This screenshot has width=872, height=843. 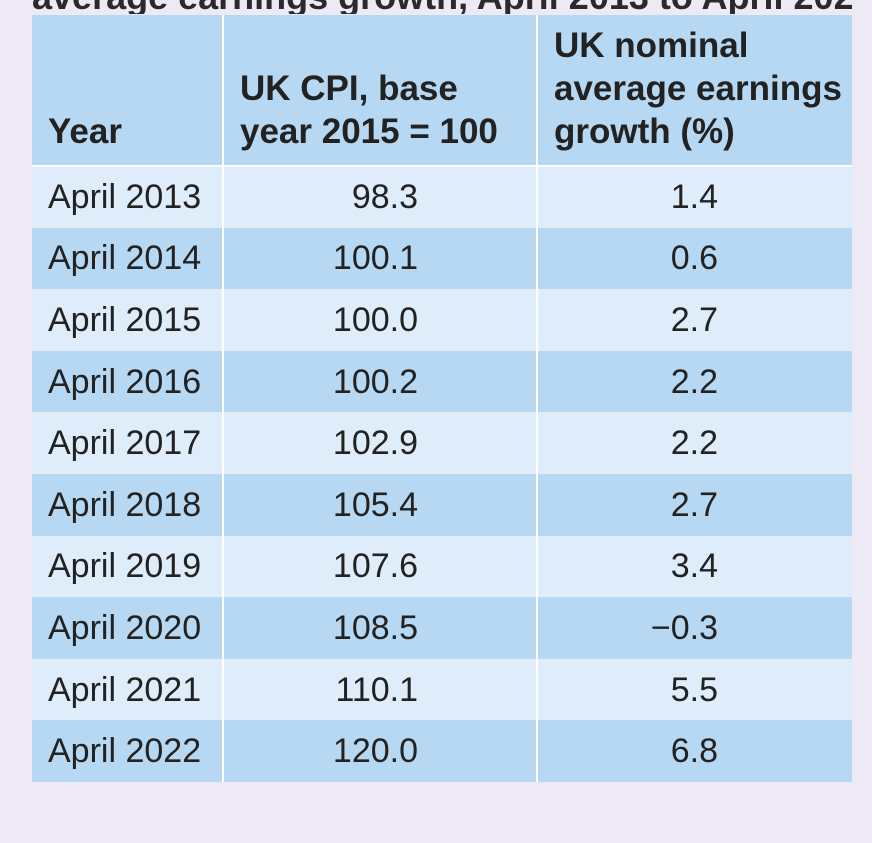 I want to click on table-row: April 2015 100.0 2.7, so click(x=442, y=320).